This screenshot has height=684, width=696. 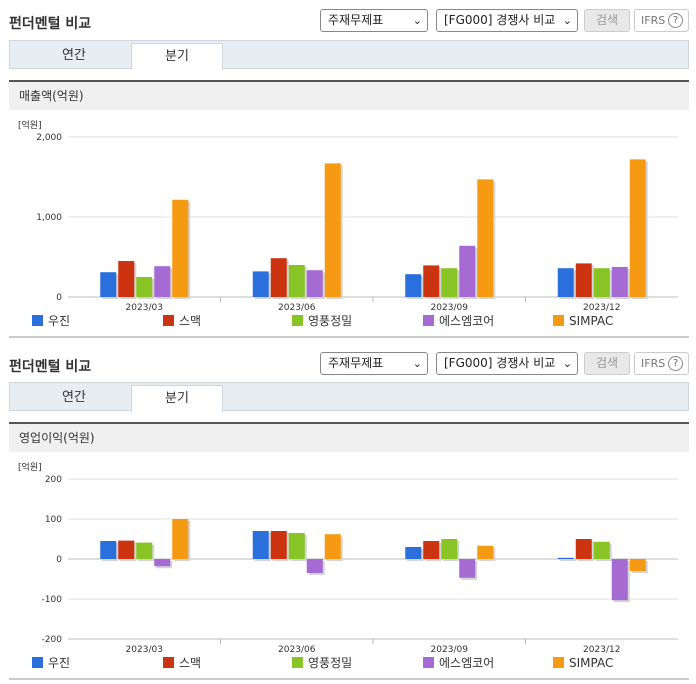 What do you see at coordinates (53, 480) in the screenshot?
I see `y-tick-label: 200` at bounding box center [53, 480].